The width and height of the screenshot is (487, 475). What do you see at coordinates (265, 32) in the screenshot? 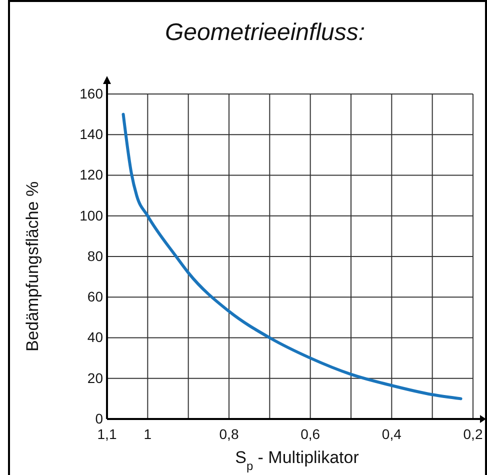
I see `chart-title: Geometrieeinfluss:` at bounding box center [265, 32].